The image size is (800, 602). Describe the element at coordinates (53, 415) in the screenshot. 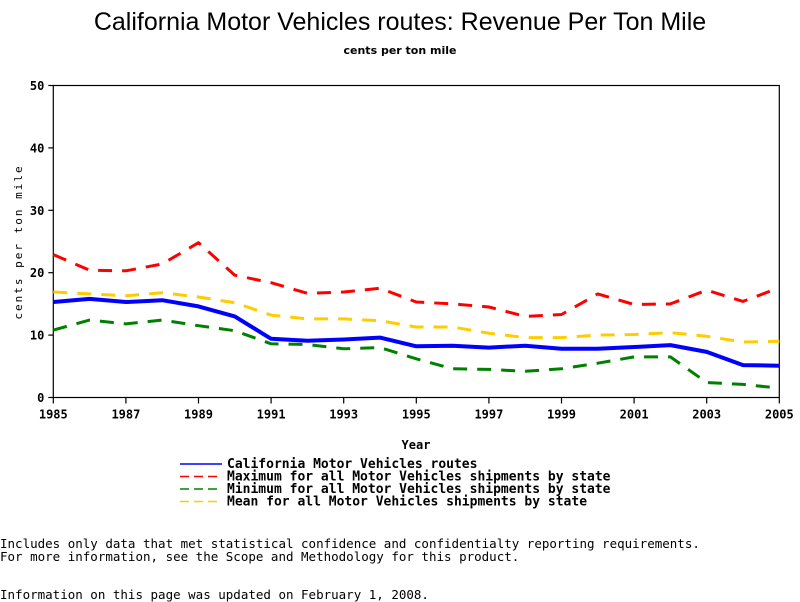

I see `x-tick-label: 1985` at that location.